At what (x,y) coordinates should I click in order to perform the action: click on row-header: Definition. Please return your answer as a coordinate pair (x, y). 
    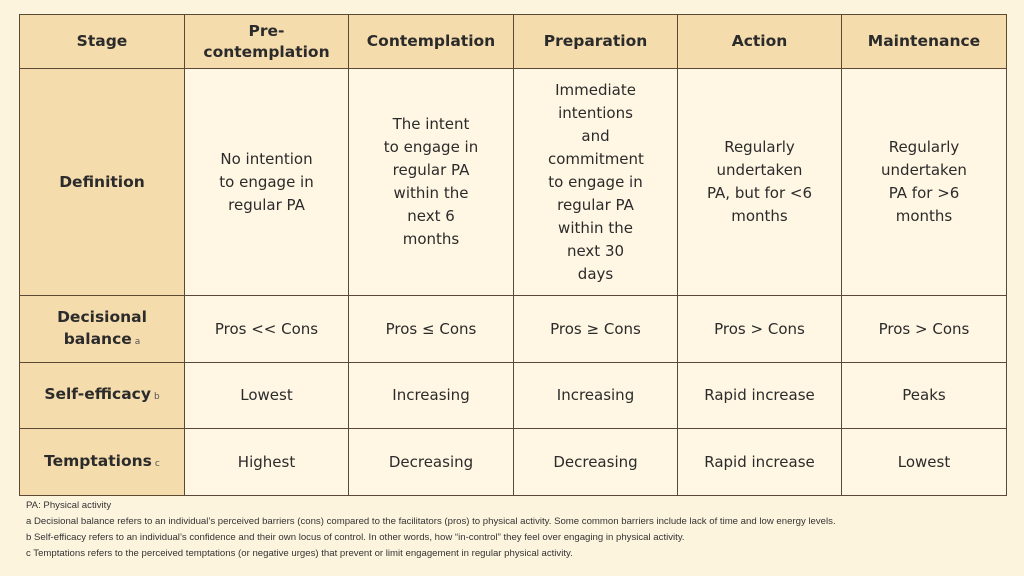
    Looking at the image, I should click on (102, 182).